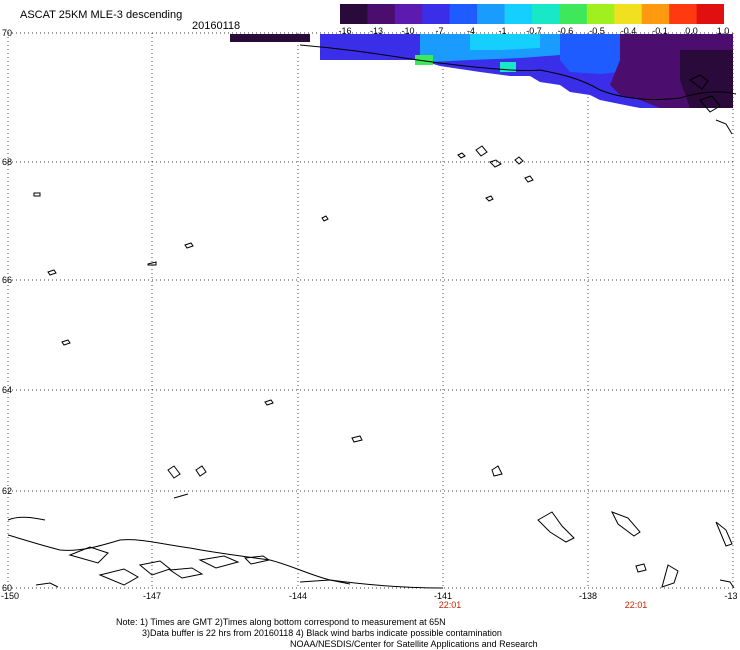 The image size is (740, 650). What do you see at coordinates (628, 31) in the screenshot?
I see `color-scale-label: -0.4` at bounding box center [628, 31].